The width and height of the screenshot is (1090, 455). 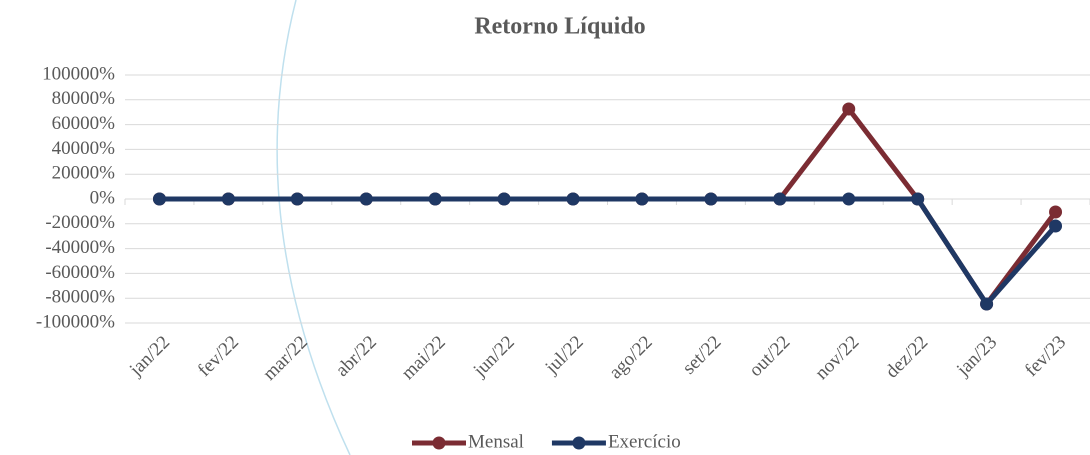 I want to click on x-tick-label: ago/22, so click(x=630, y=357).